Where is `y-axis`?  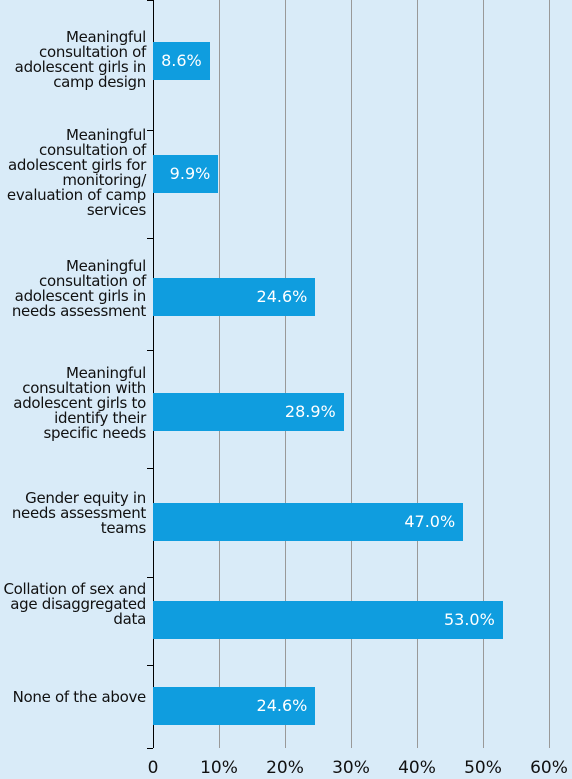
y-axis is located at coordinates (153, 374).